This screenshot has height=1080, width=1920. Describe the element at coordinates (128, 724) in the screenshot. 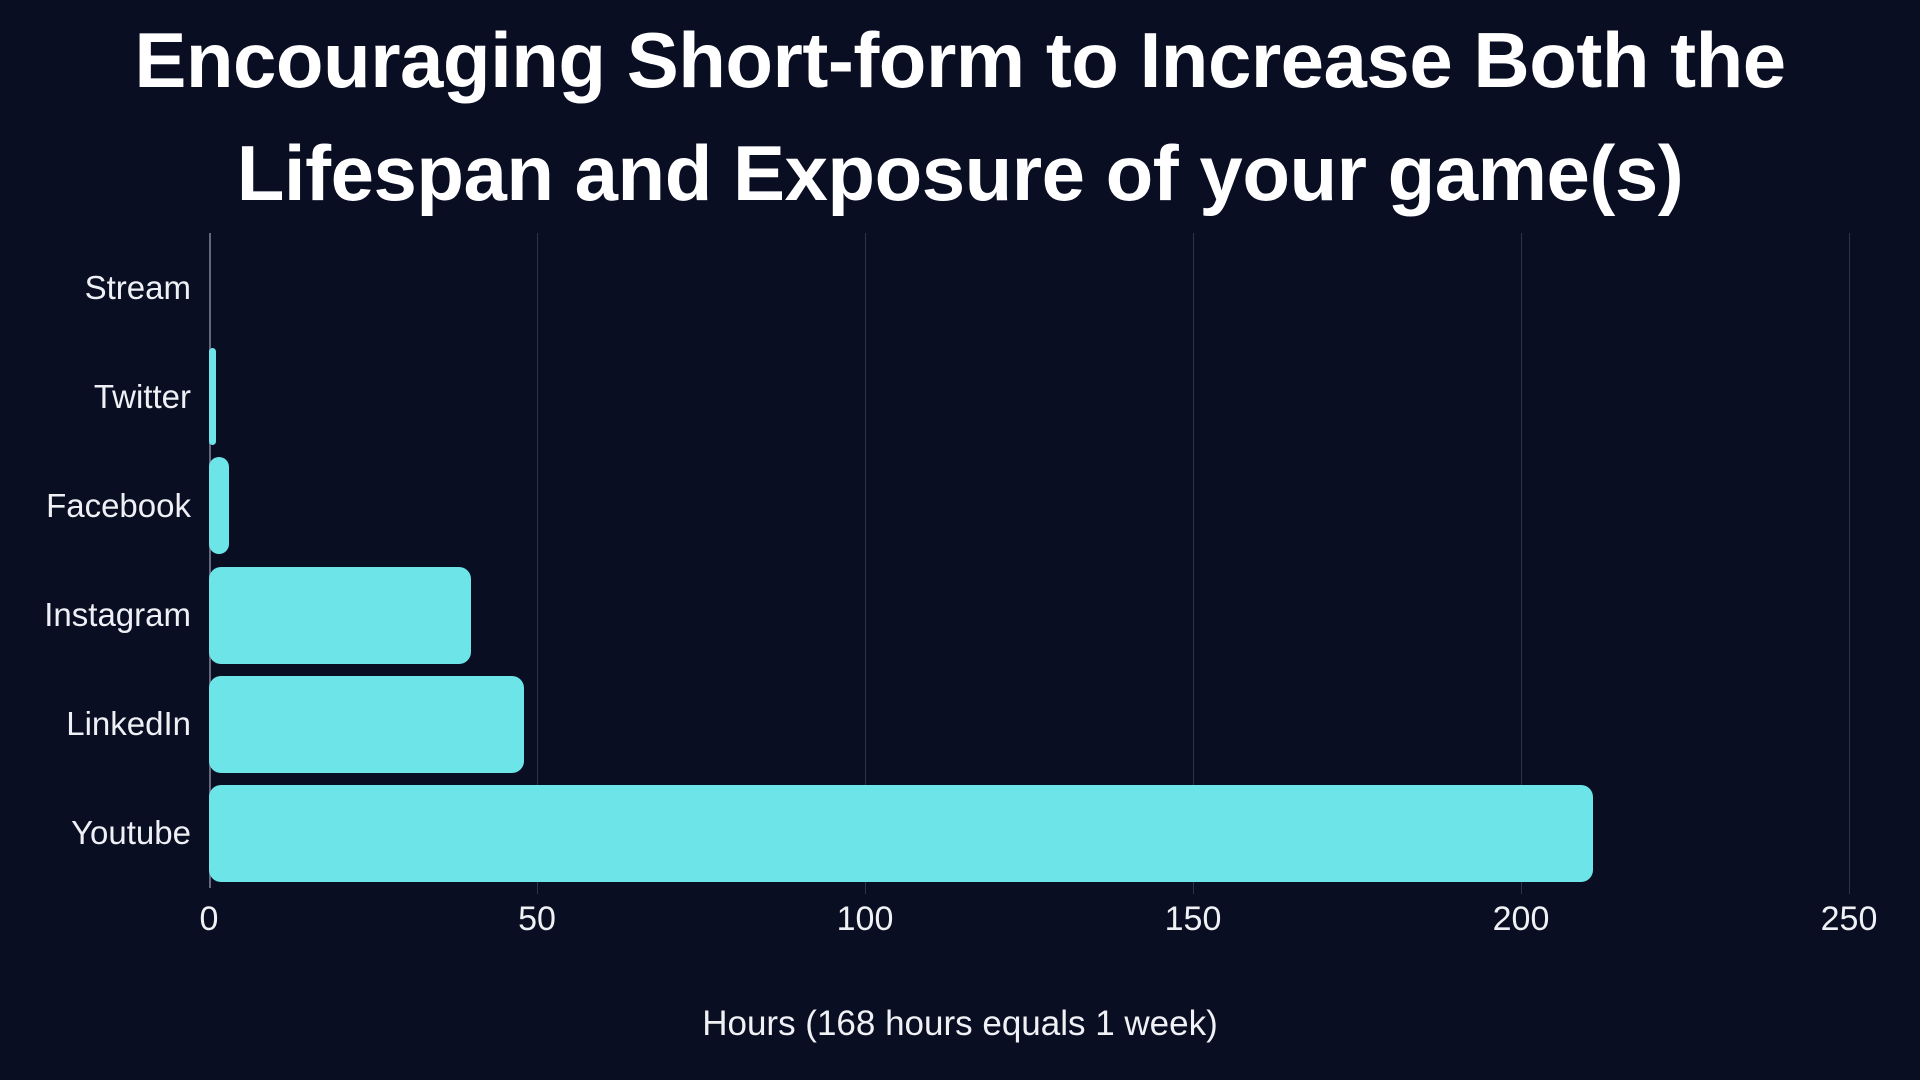

I see `y-axis-label-linkedin: LinkedIn` at that location.